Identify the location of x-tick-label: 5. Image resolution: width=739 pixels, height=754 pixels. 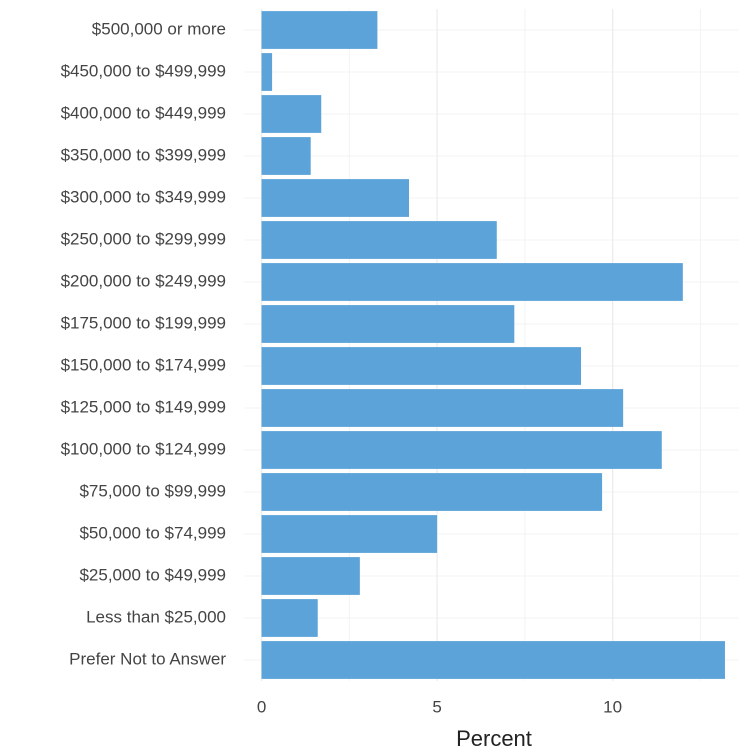
(436, 706).